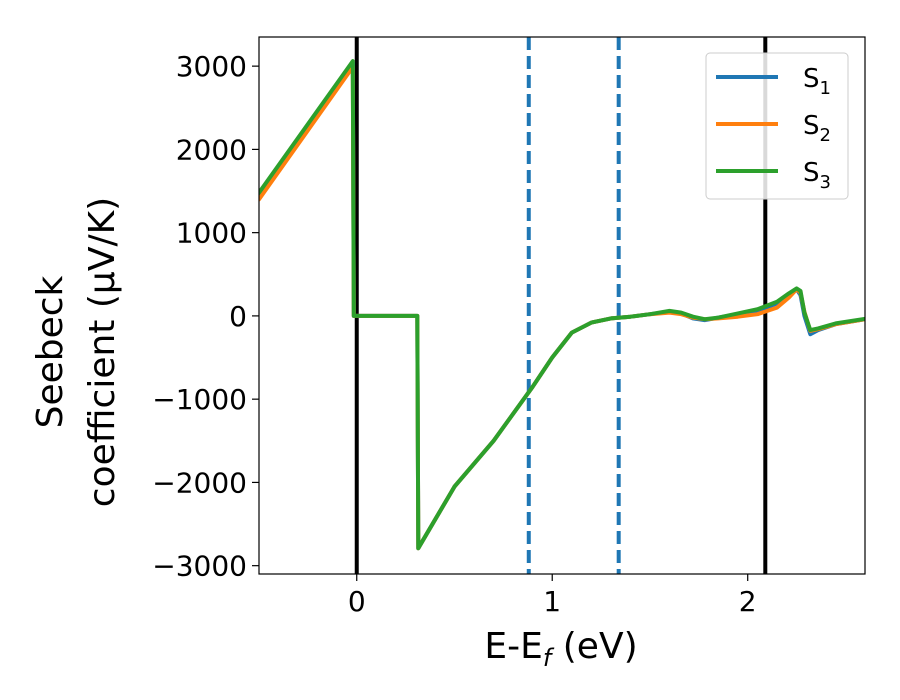  I want to click on legend-label-s3: S3, so click(817, 175).